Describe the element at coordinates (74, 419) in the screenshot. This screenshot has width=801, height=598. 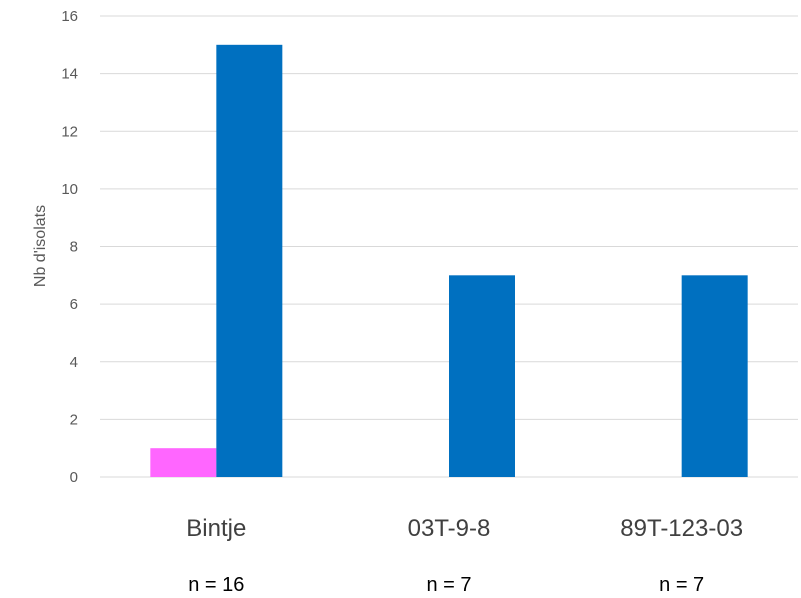
I see `y-tick-label: 2` at that location.